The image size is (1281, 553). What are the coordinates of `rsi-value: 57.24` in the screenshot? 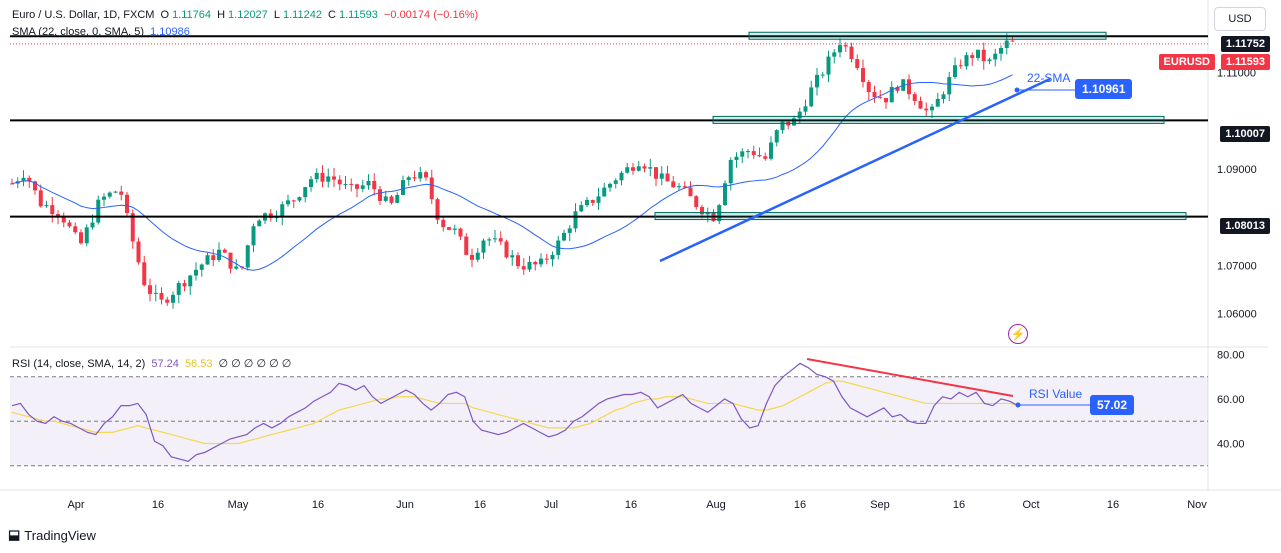 It's located at (165, 364).